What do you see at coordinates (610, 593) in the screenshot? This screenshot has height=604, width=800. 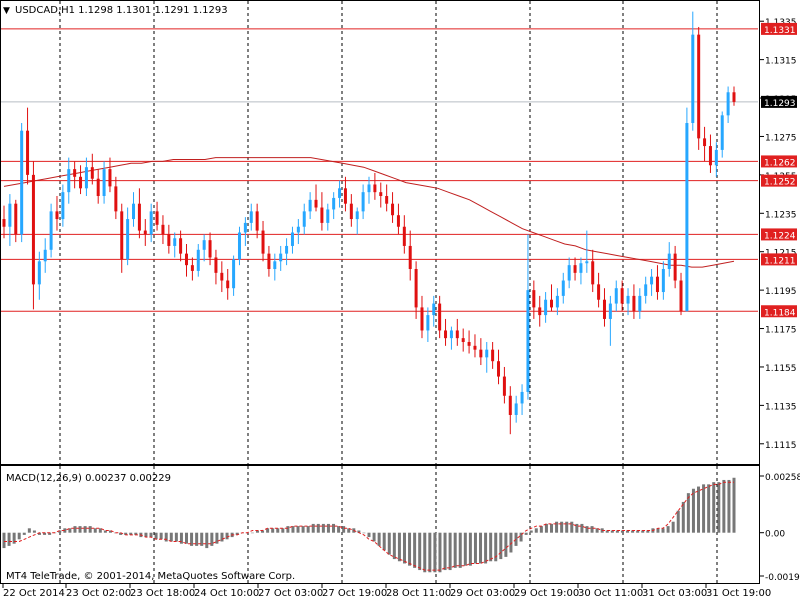 I see `time-tick-label: 30 Oct 11:00` at bounding box center [610, 593].